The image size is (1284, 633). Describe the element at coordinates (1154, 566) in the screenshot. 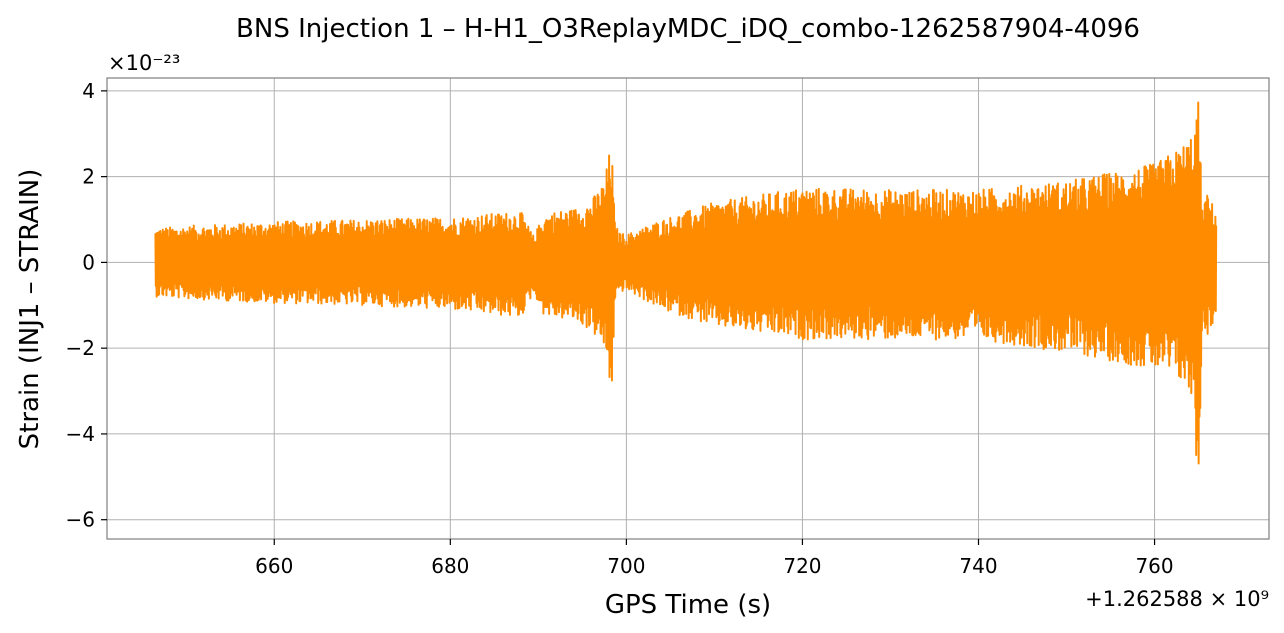

I see `x-tick-label: 760` at that location.